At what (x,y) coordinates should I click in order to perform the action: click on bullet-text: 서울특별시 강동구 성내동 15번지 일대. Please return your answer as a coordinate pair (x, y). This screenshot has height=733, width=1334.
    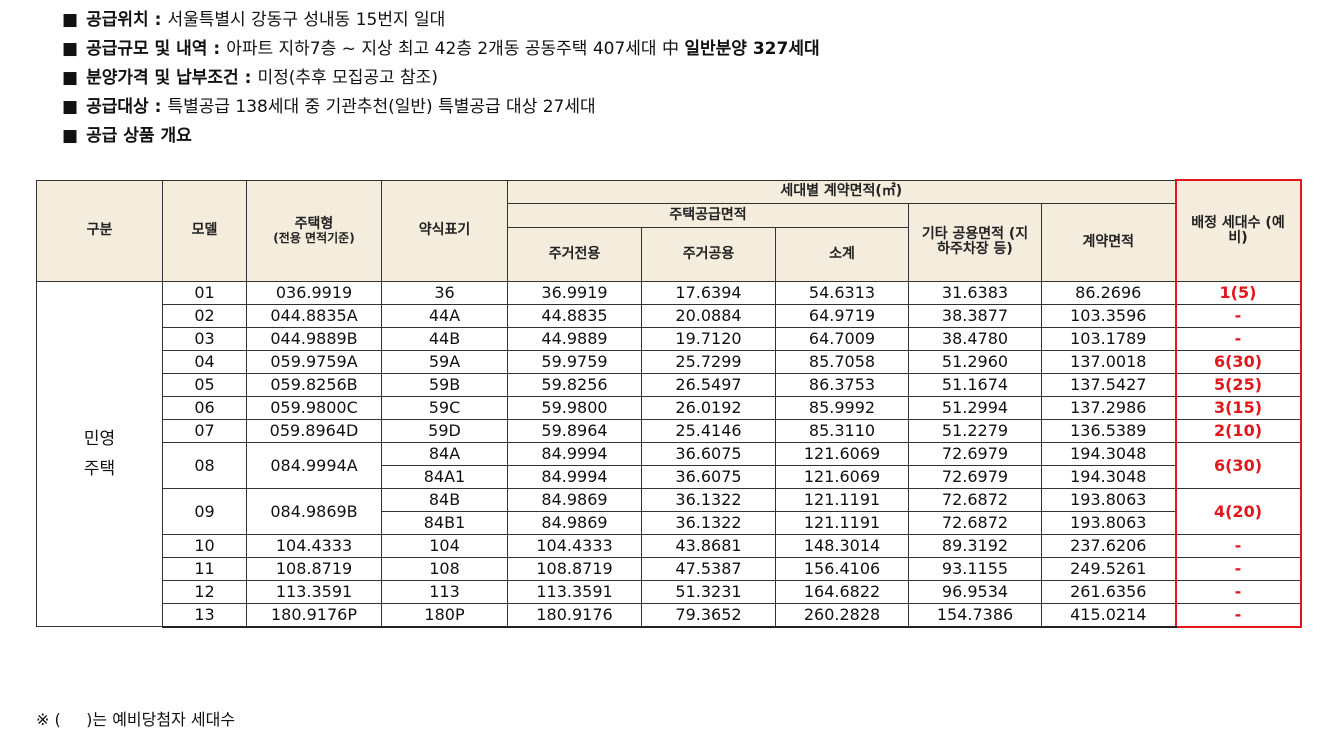
    Looking at the image, I should click on (306, 20).